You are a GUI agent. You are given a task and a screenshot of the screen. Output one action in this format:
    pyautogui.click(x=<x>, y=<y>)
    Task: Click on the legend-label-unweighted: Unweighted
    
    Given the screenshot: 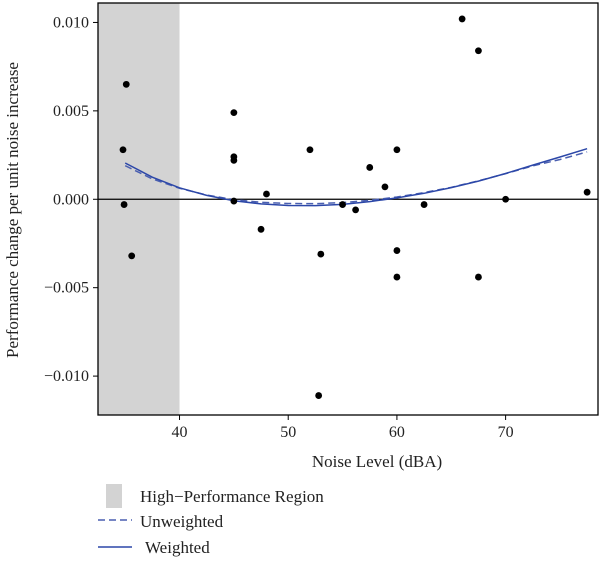 What is the action you would take?
    pyautogui.click(x=182, y=521)
    